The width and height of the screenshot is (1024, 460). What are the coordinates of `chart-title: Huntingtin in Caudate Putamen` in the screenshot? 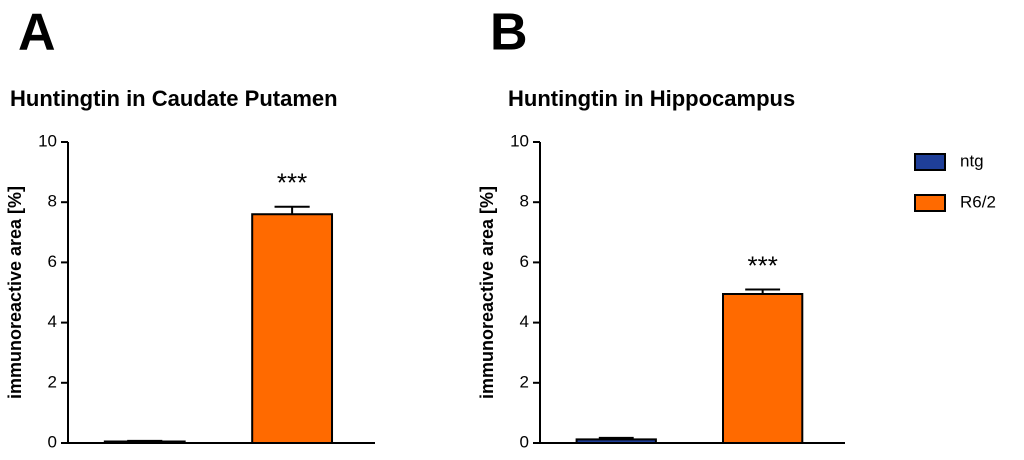 It's located at (174, 98).